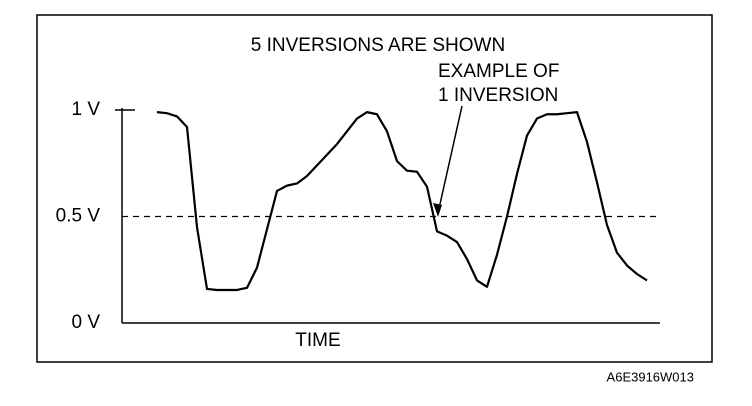 This screenshot has width=752, height=406. Describe the element at coordinates (650, 376) in the screenshot. I see `figure-code: A6E3916W013` at that location.